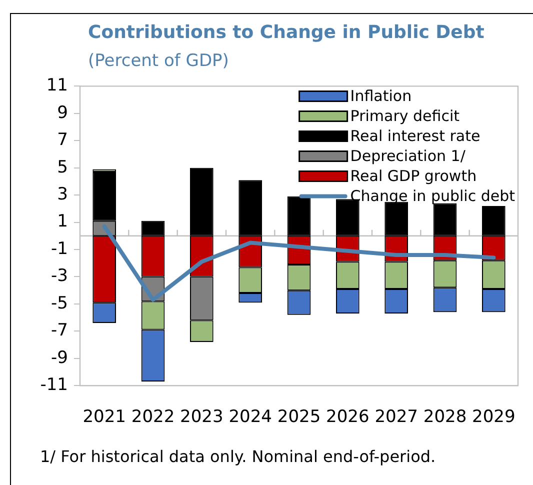 This screenshot has height=485, width=533. I want to click on x-tick-label: 2026, so click(348, 417).